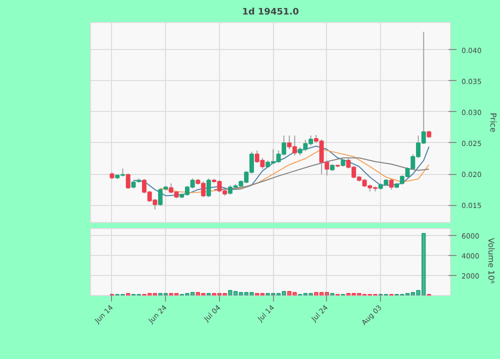  What do you see at coordinates (270, 13) in the screenshot?
I see `chart-title: 1d 19451.0` at bounding box center [270, 13].